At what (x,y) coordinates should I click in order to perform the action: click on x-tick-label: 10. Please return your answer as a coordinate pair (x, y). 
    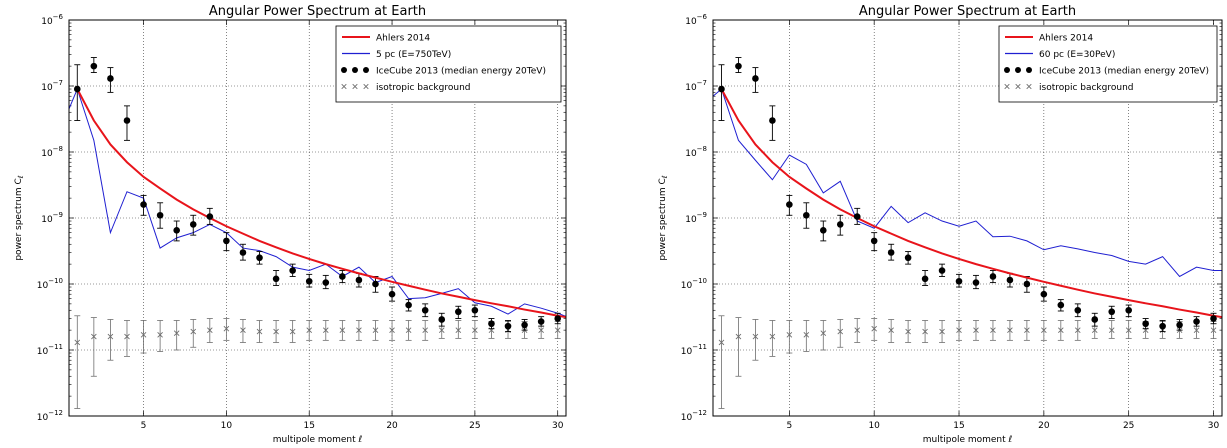
    Looking at the image, I should click on (227, 426).